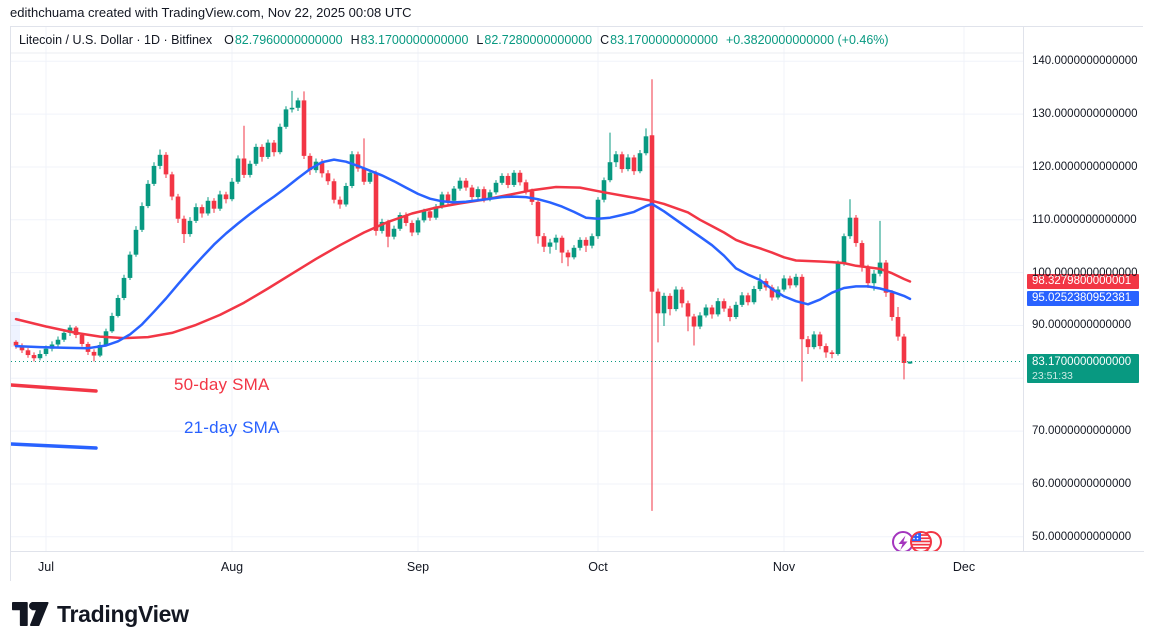 Image resolution: width=1156 pixels, height=643 pixels. I want to click on time-axis: Jul Aug Sep Oct Nov Dec, so click(577, 566).